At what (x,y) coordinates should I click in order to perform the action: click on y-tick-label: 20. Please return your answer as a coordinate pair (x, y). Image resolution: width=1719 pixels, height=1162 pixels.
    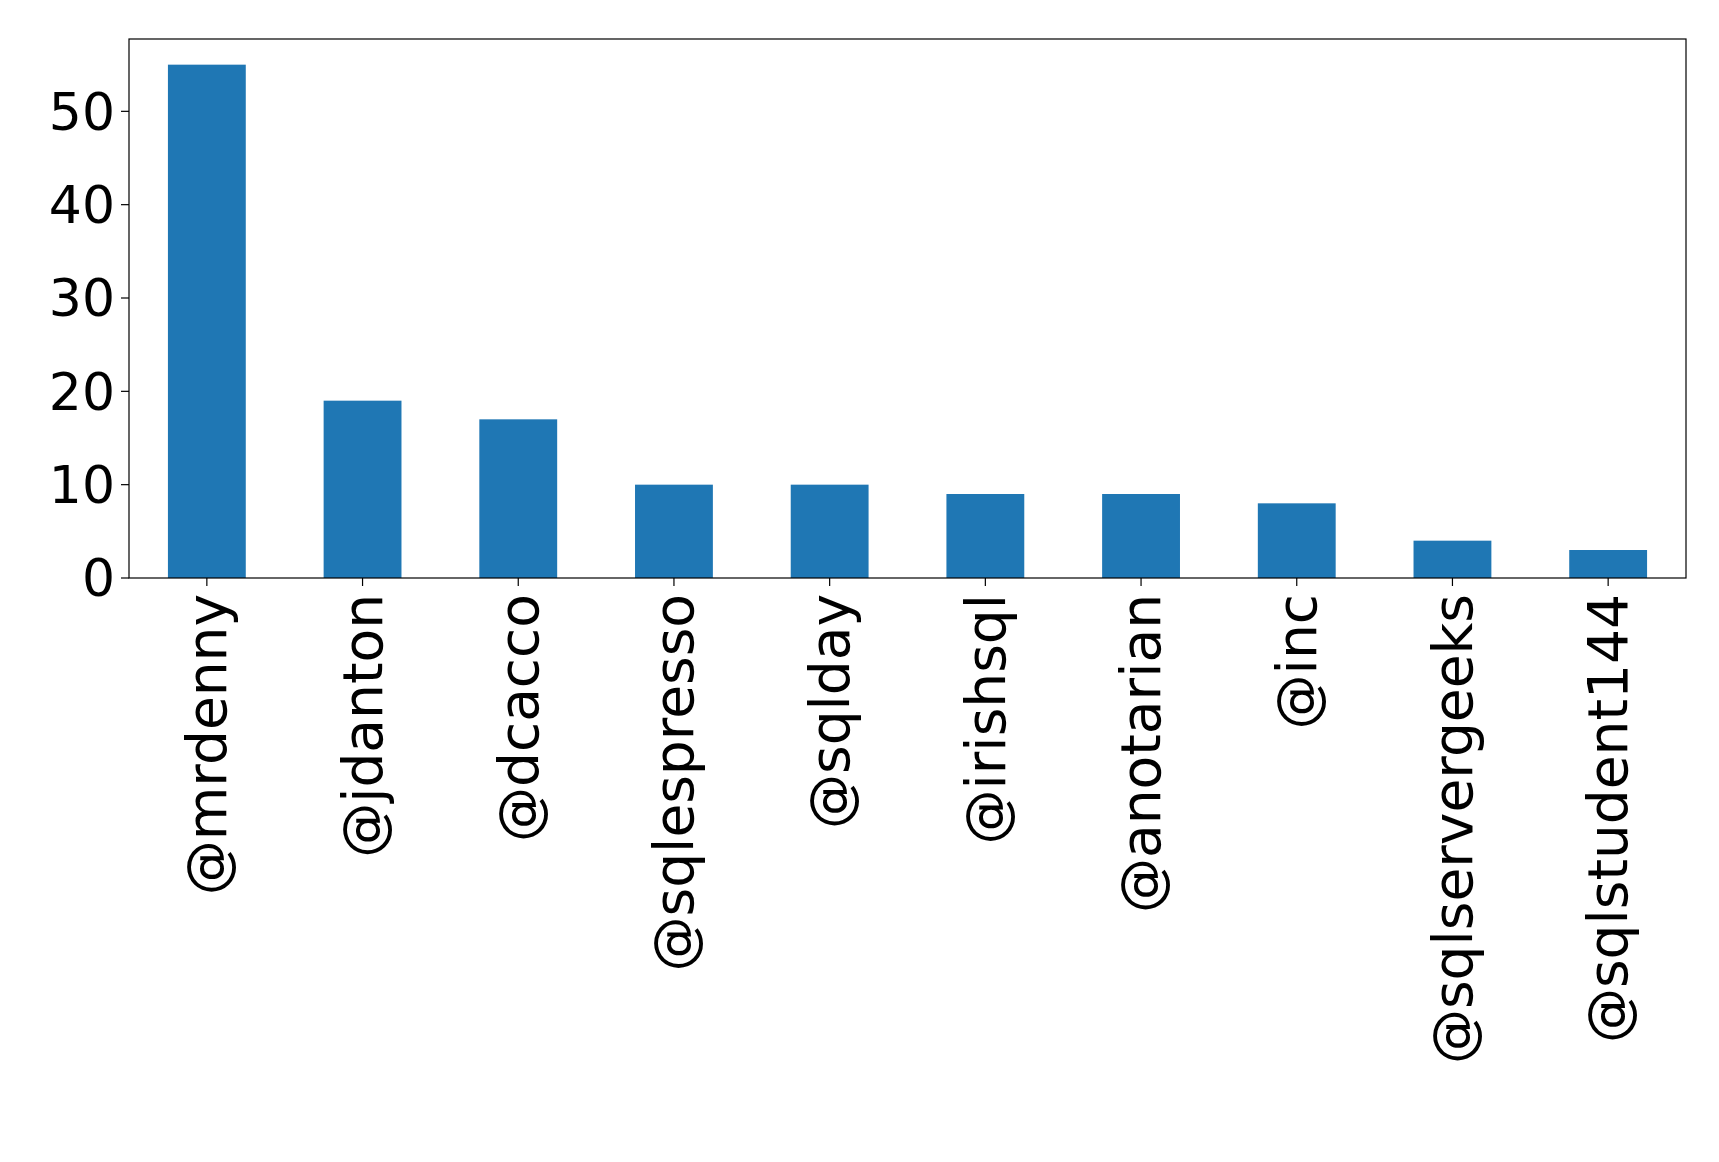
    Looking at the image, I should click on (81, 391).